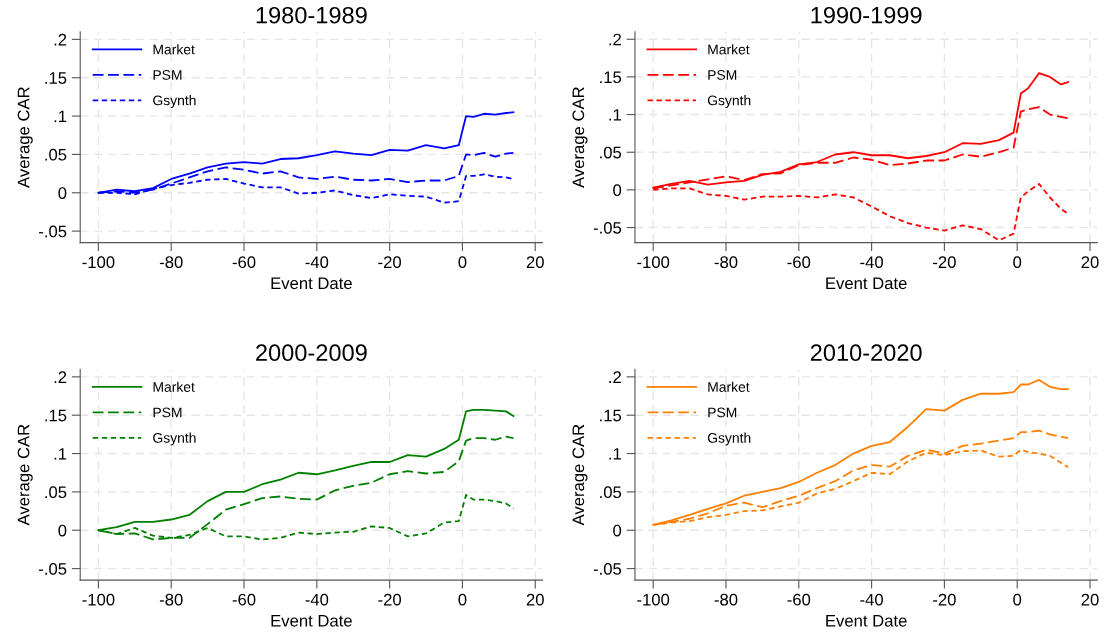 The width and height of the screenshot is (1114, 634). I want to click on chart-title: 1980-1989, so click(311, 15).